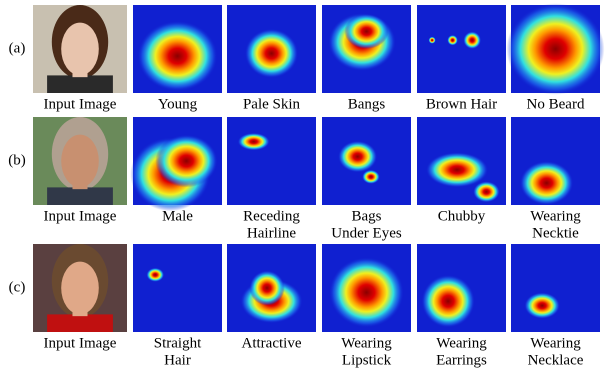 This screenshot has height=375, width=609. I want to click on caption: Male, so click(177, 216).